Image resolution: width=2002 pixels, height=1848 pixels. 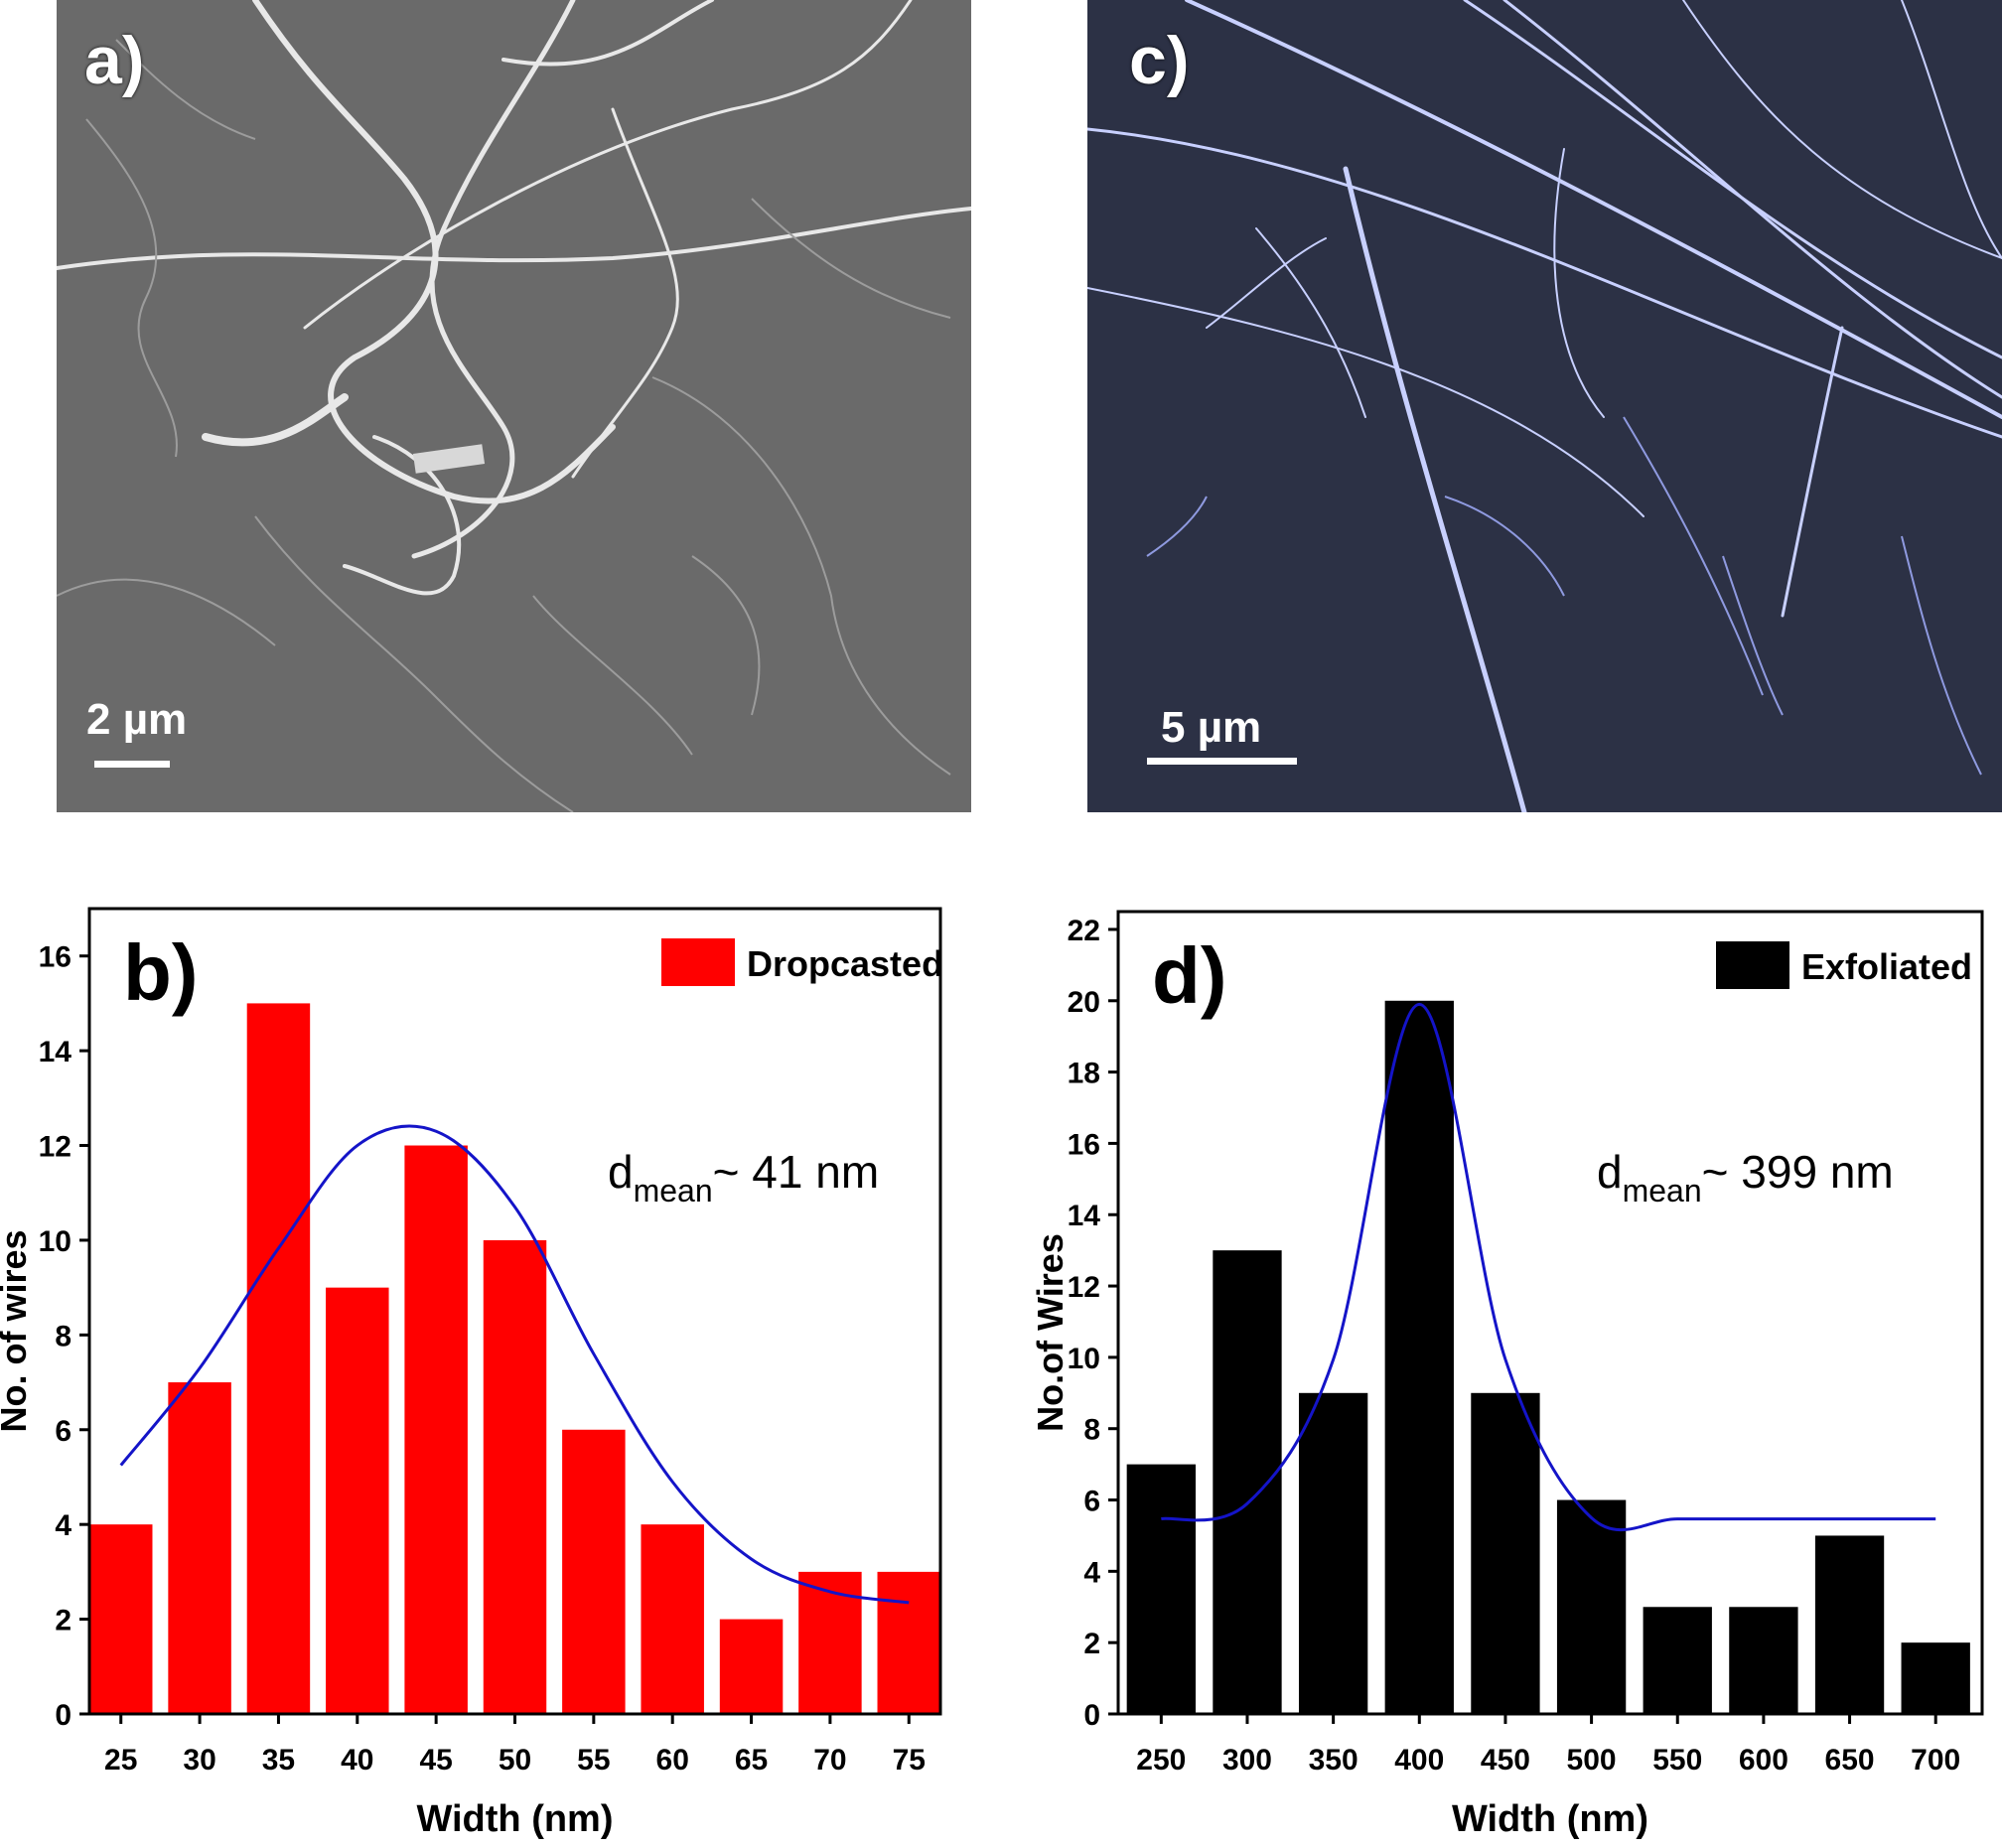 What do you see at coordinates (752, 1760) in the screenshot?
I see `x-tick-label-b-65: 65` at bounding box center [752, 1760].